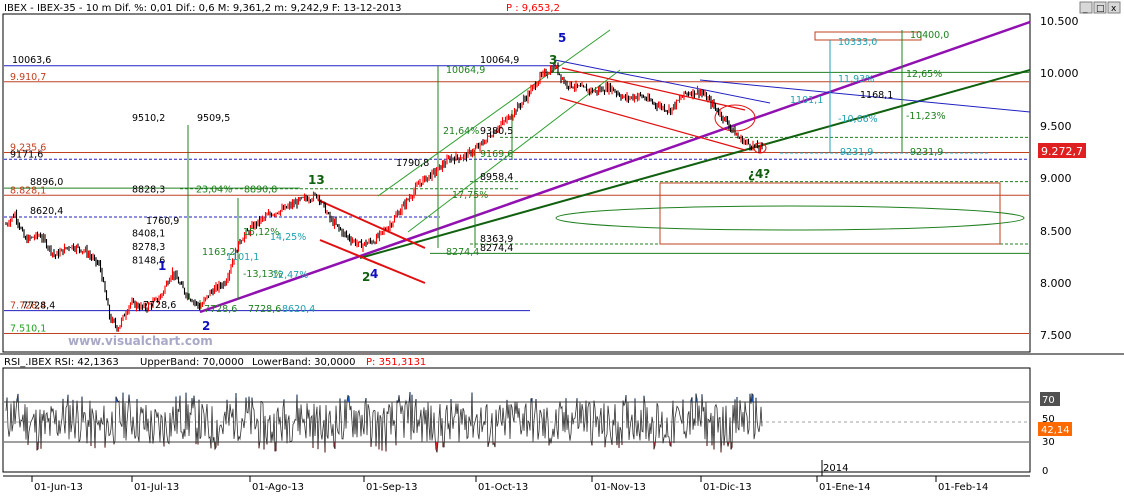 The height and width of the screenshot is (499, 1124). I want to click on rsi-series, so click(516, 422).